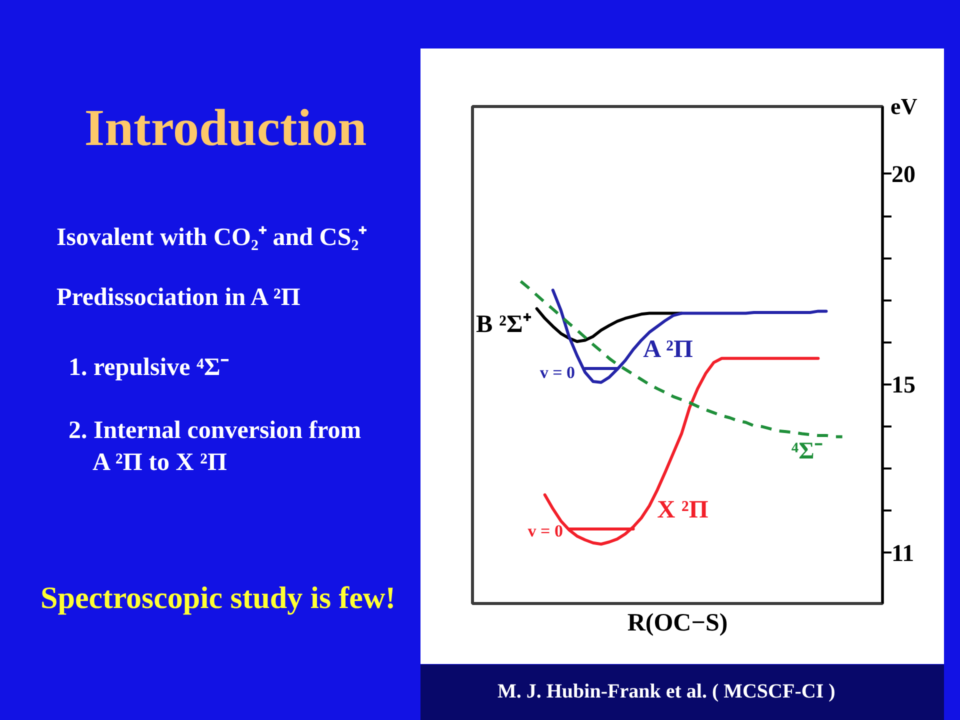 This screenshot has width=960, height=720. Describe the element at coordinates (504, 324) in the screenshot. I see `series-label: B ²Σ⁺` at that location.